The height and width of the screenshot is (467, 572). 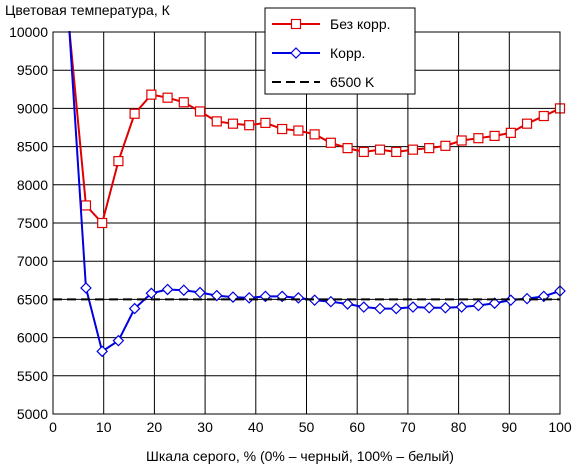 I want to click on legend-label: Без корр., so click(x=360, y=24).